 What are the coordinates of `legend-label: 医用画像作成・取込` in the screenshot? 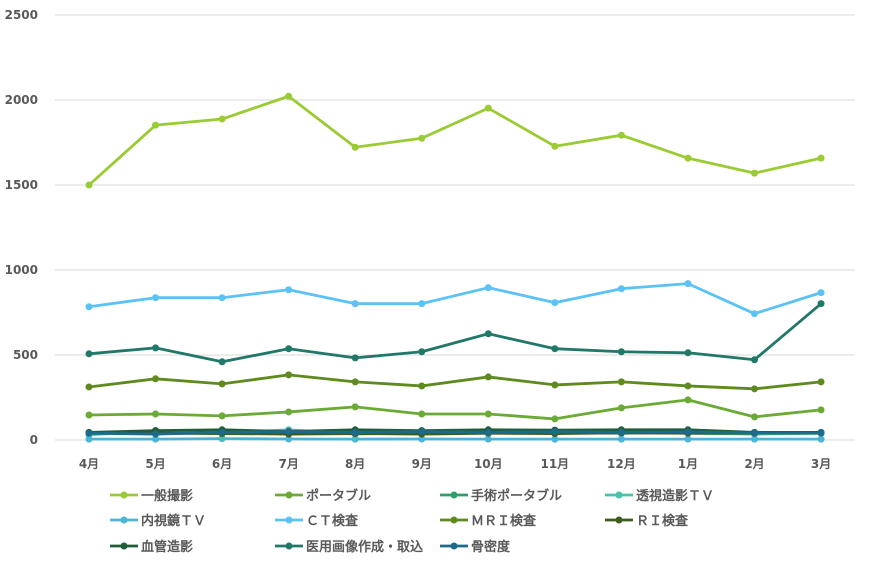 It's located at (365, 547).